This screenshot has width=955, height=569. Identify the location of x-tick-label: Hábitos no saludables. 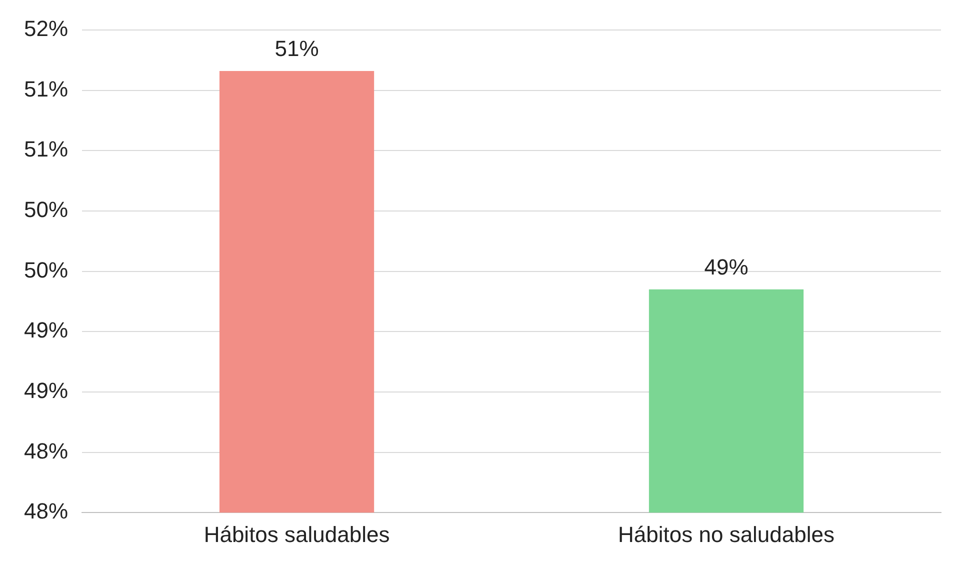
(726, 534).